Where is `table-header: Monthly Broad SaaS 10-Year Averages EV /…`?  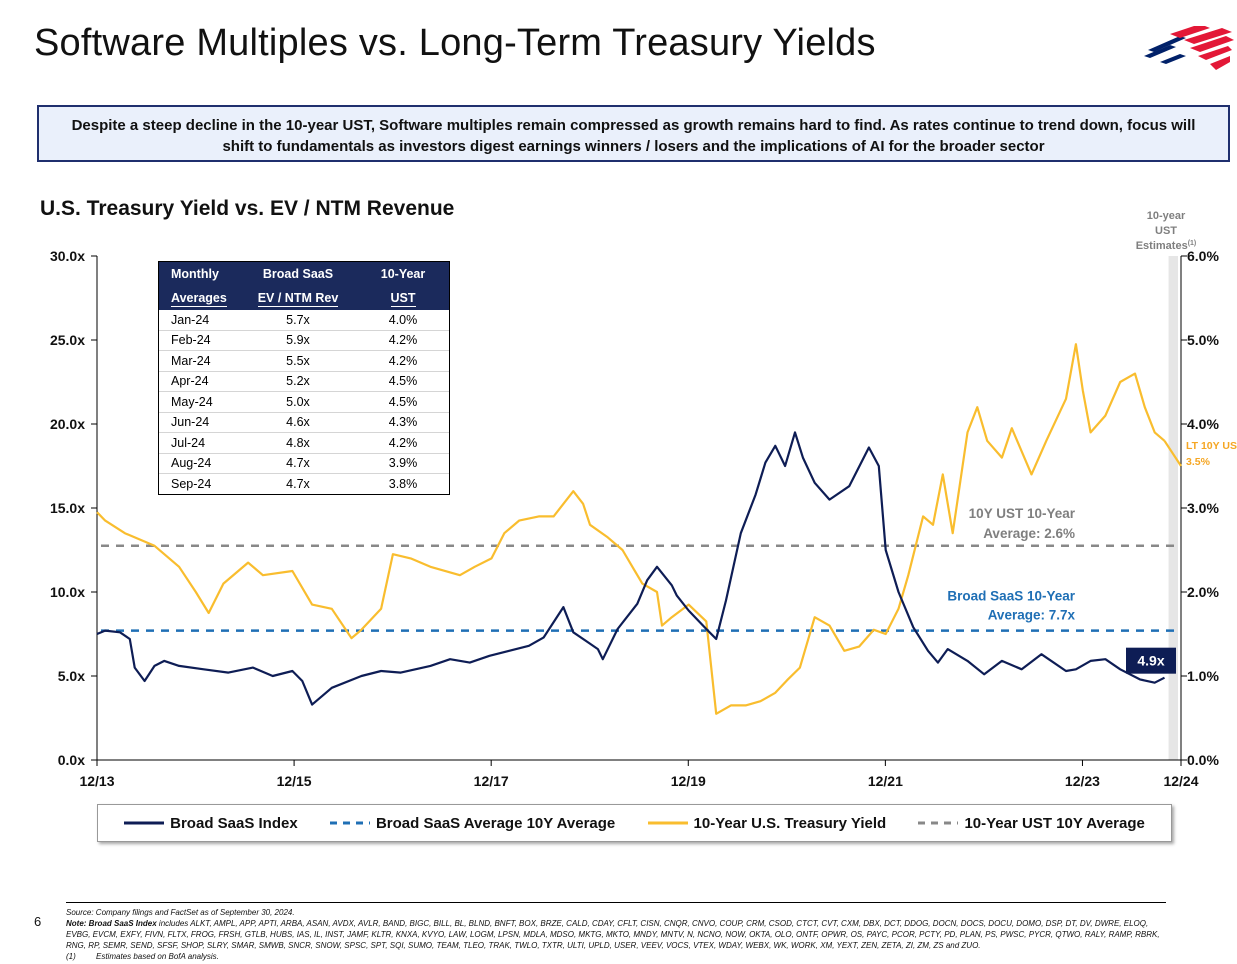 table-header: Monthly Broad SaaS 10-Year Averages EV /… is located at coordinates (304, 286).